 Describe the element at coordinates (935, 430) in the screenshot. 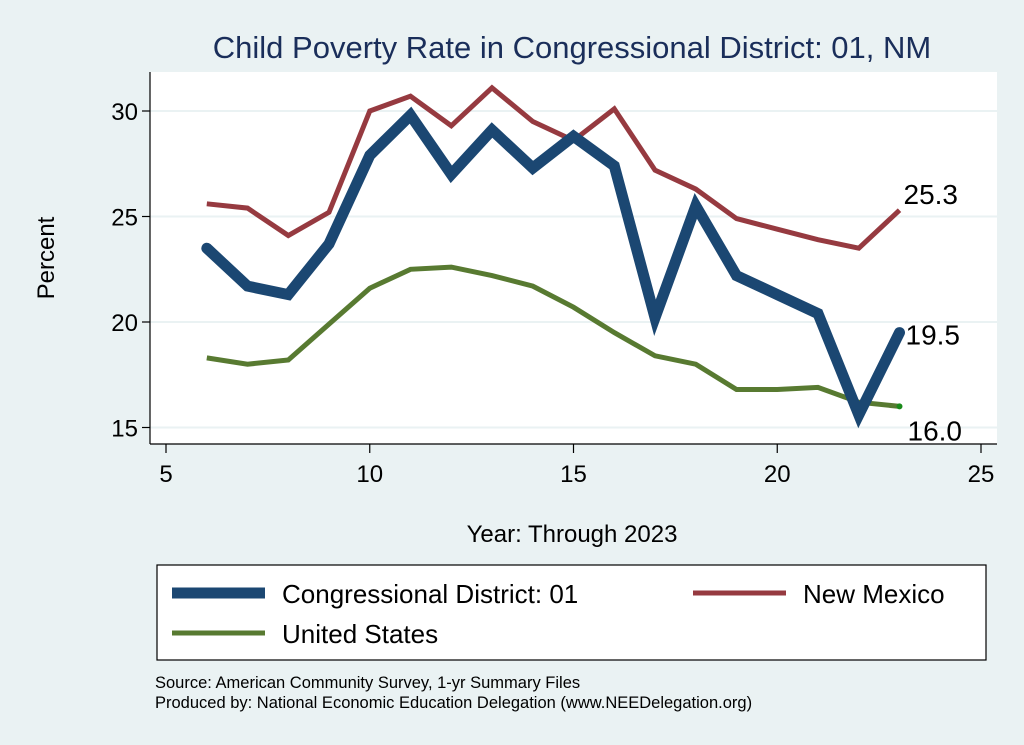

I see `end-label-us: 16.0` at that location.